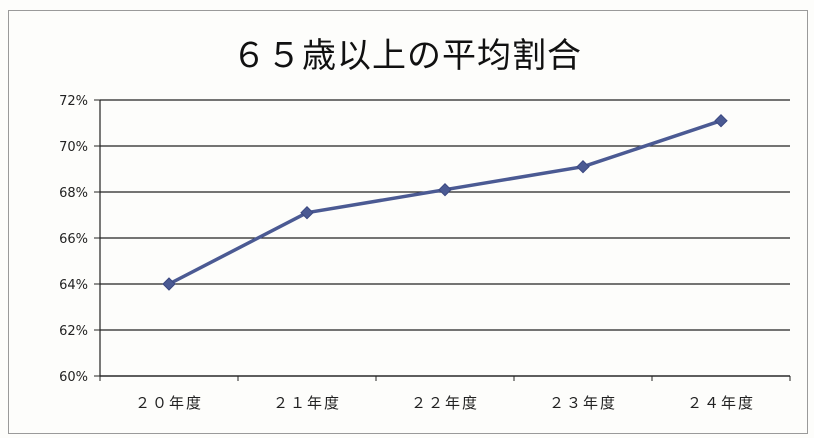 The width and height of the screenshot is (814, 438). I want to click on chart-title: ６５歳以上の平均割合, so click(407, 56).